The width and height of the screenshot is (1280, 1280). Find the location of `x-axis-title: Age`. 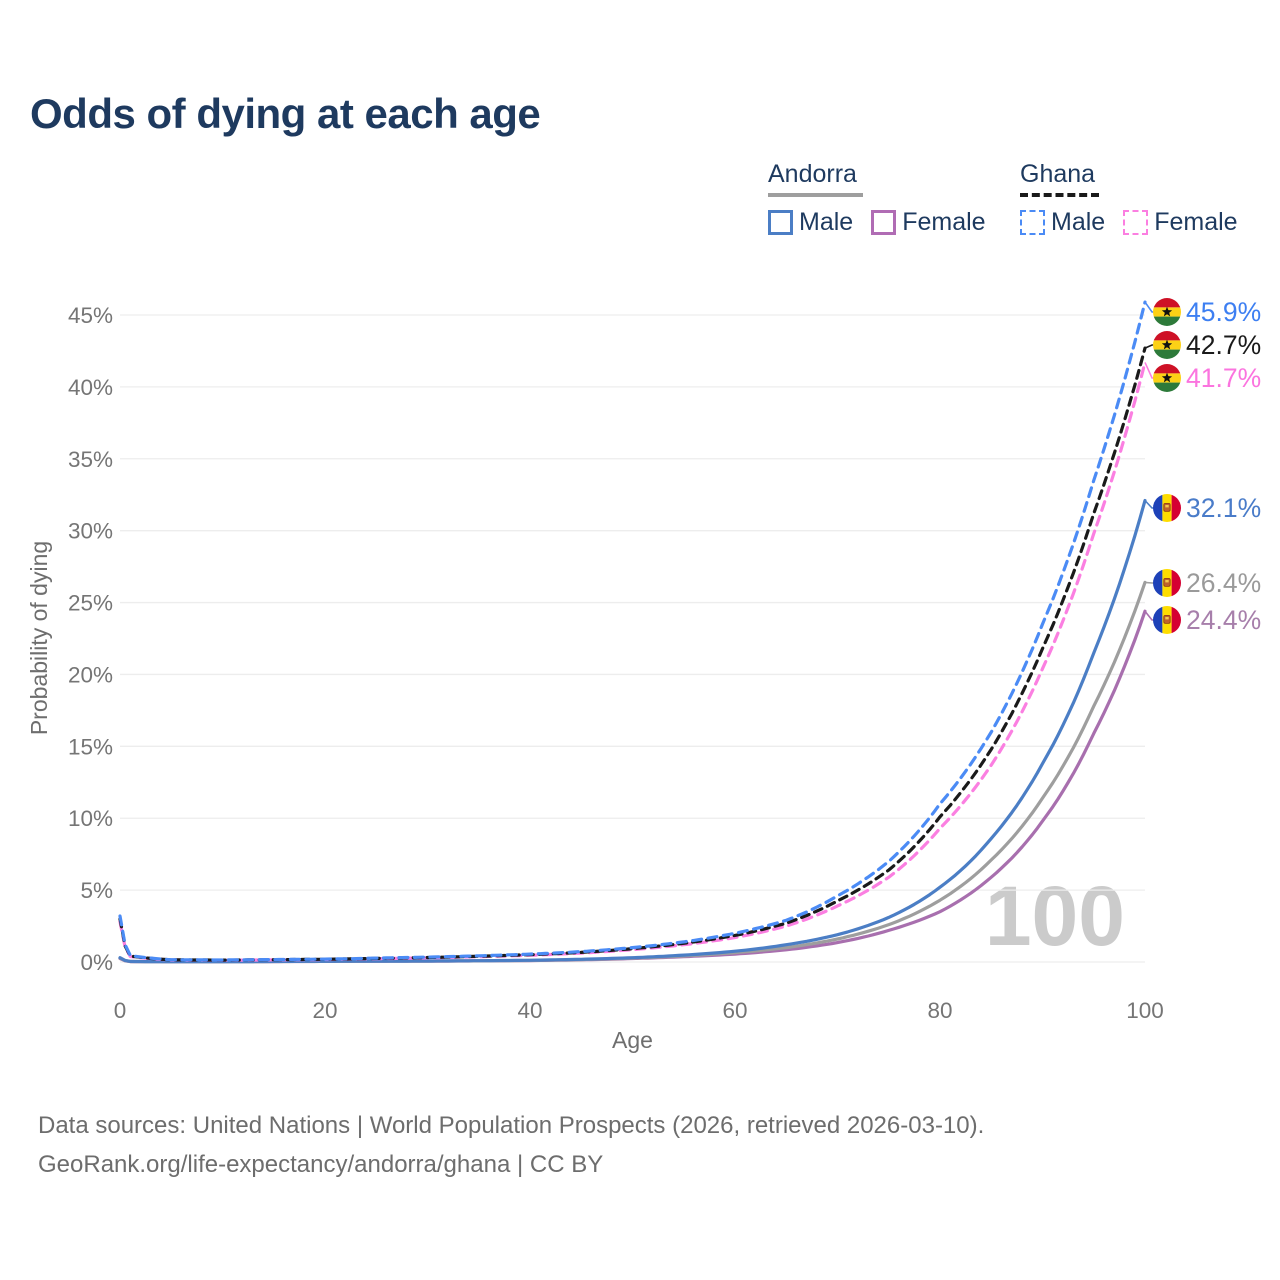

x-axis-title: Age is located at coordinates (632, 1040).